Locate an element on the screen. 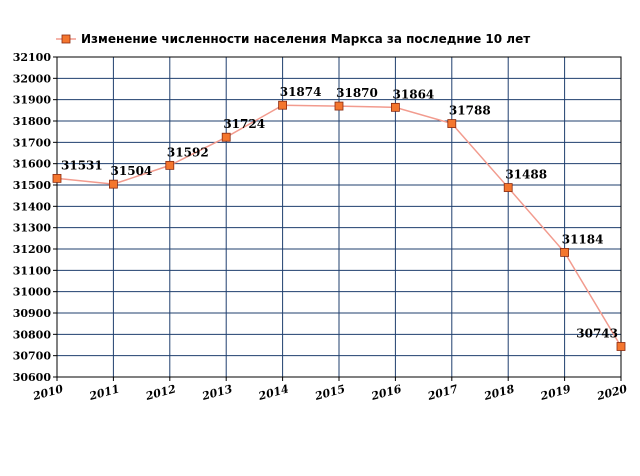  y-tick-label: 31700 is located at coordinates (32, 142).